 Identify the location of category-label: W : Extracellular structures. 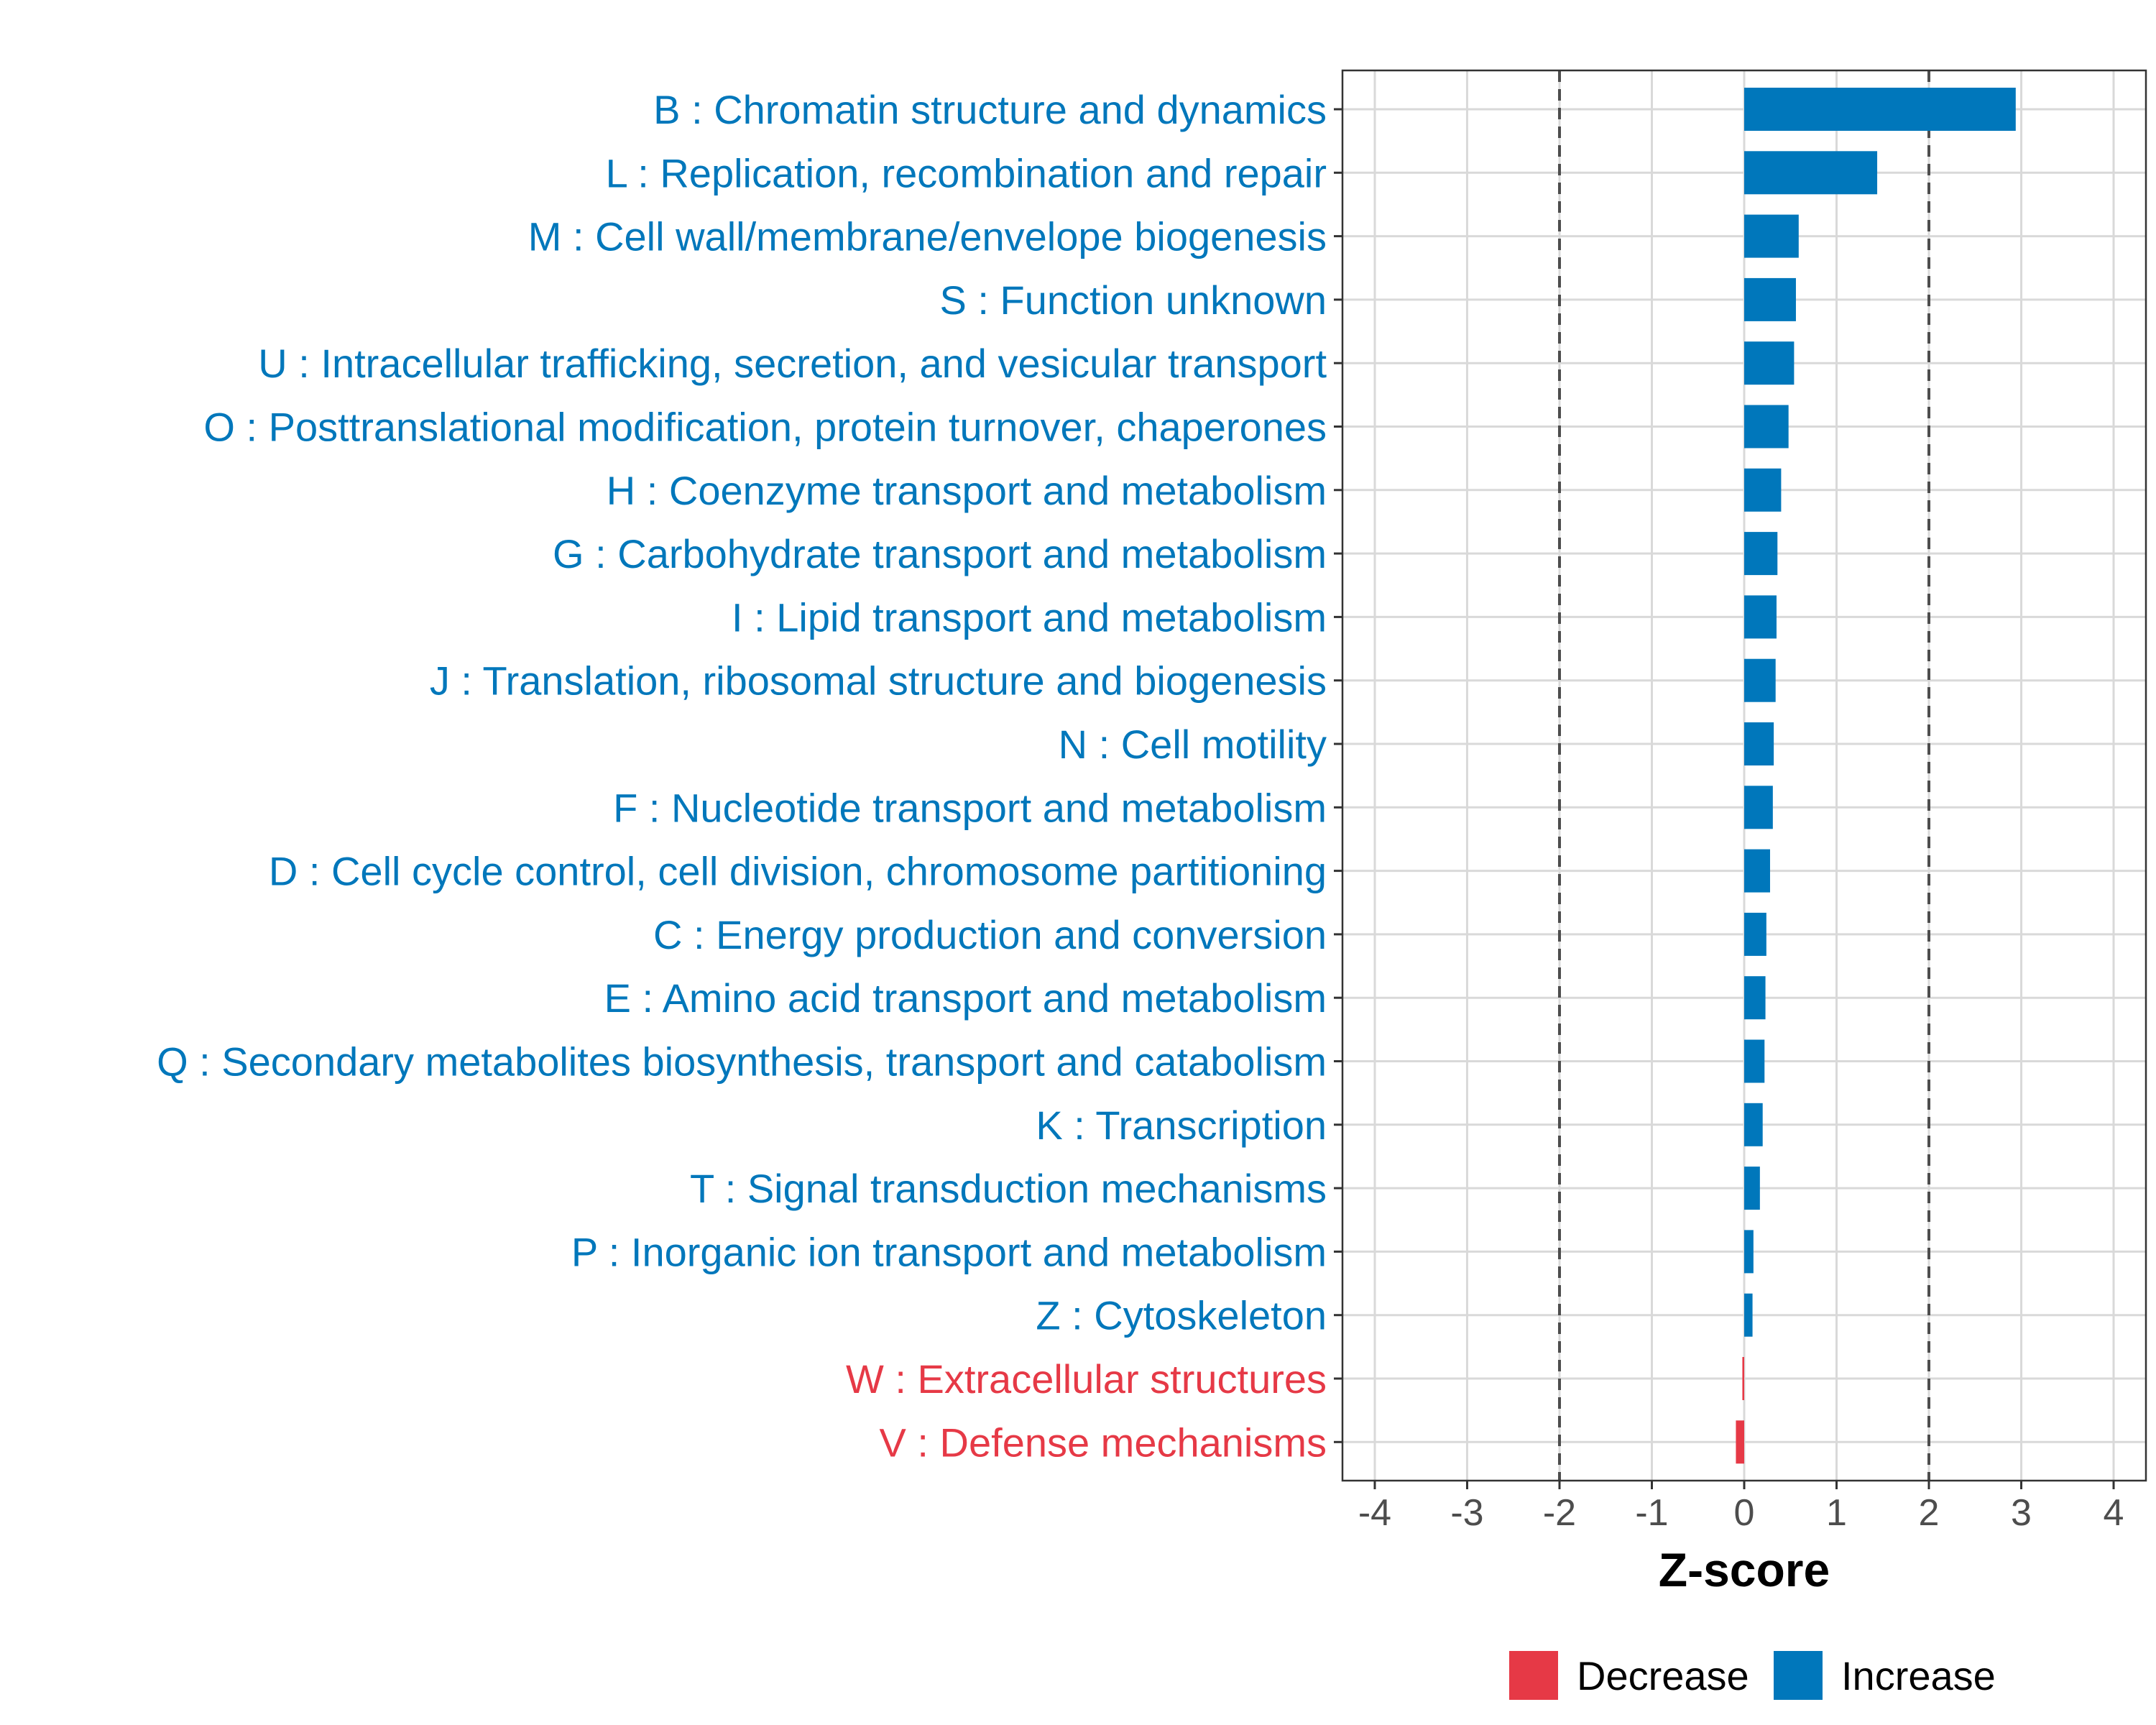
(1086, 1379).